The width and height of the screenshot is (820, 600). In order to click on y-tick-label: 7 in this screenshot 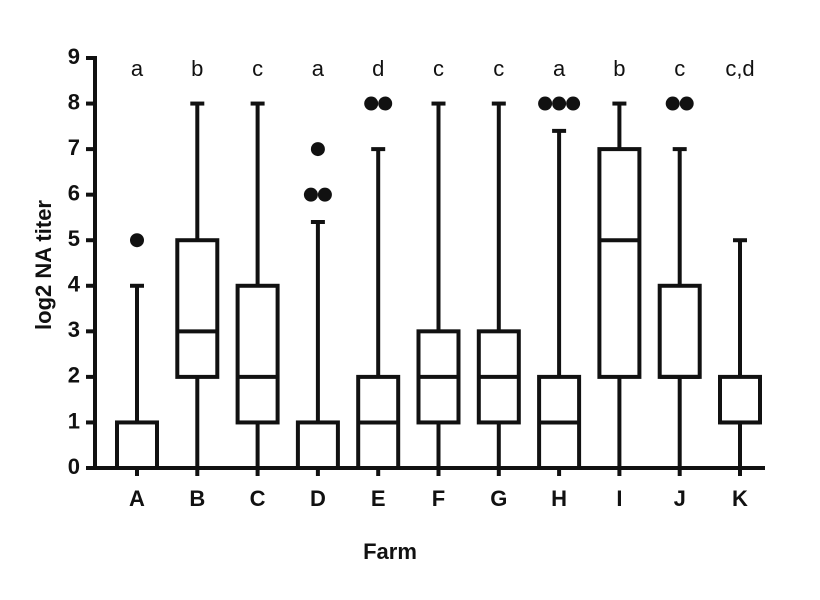, I will do `click(74, 147)`.